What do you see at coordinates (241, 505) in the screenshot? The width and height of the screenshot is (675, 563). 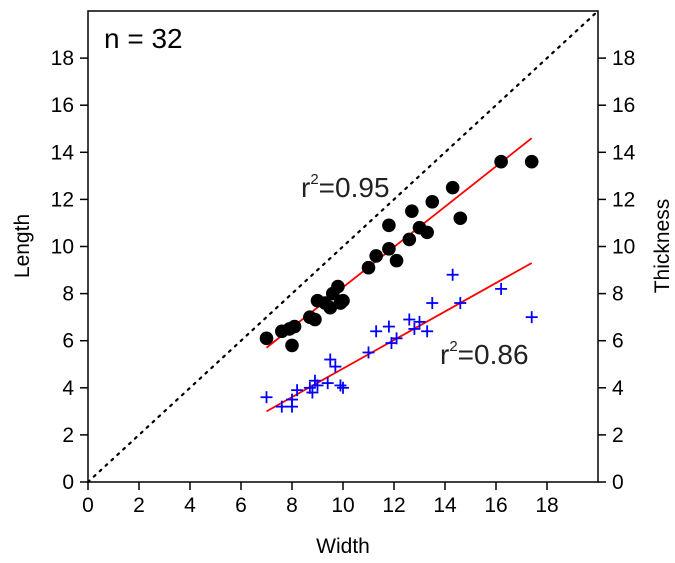 I see `x-tick-label: 6` at bounding box center [241, 505].